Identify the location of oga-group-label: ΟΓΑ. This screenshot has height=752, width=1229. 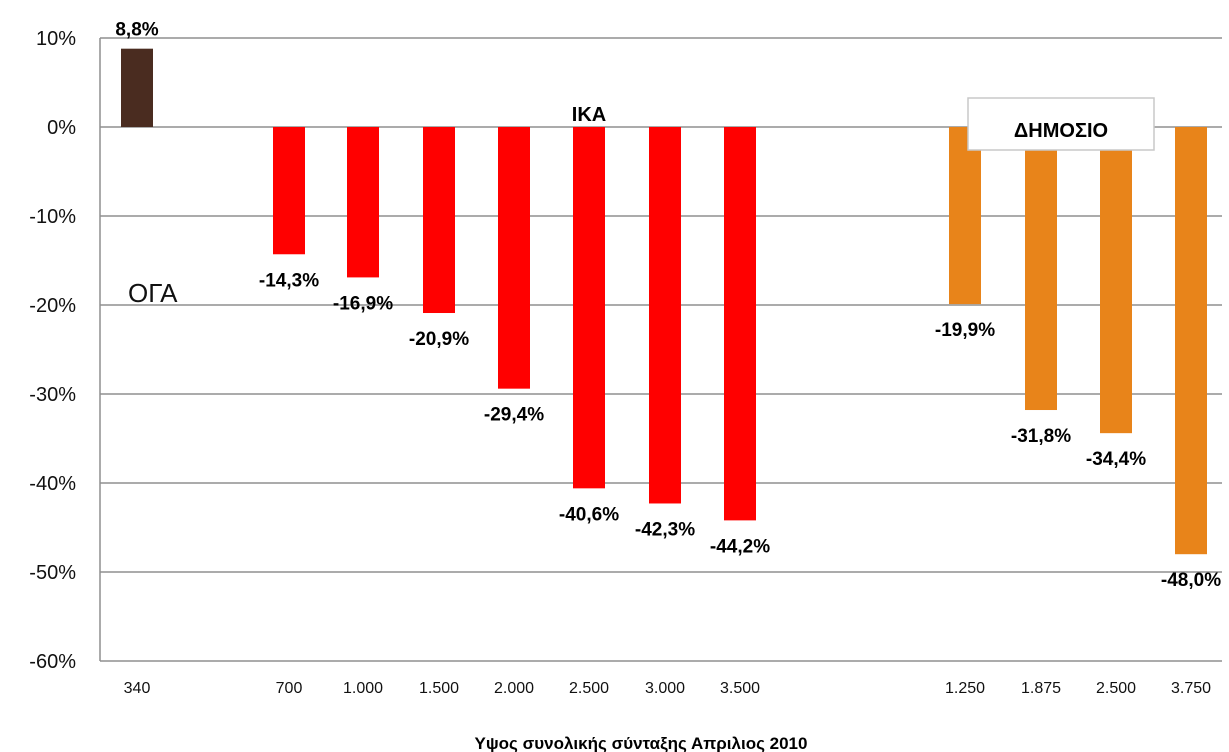
(153, 293).